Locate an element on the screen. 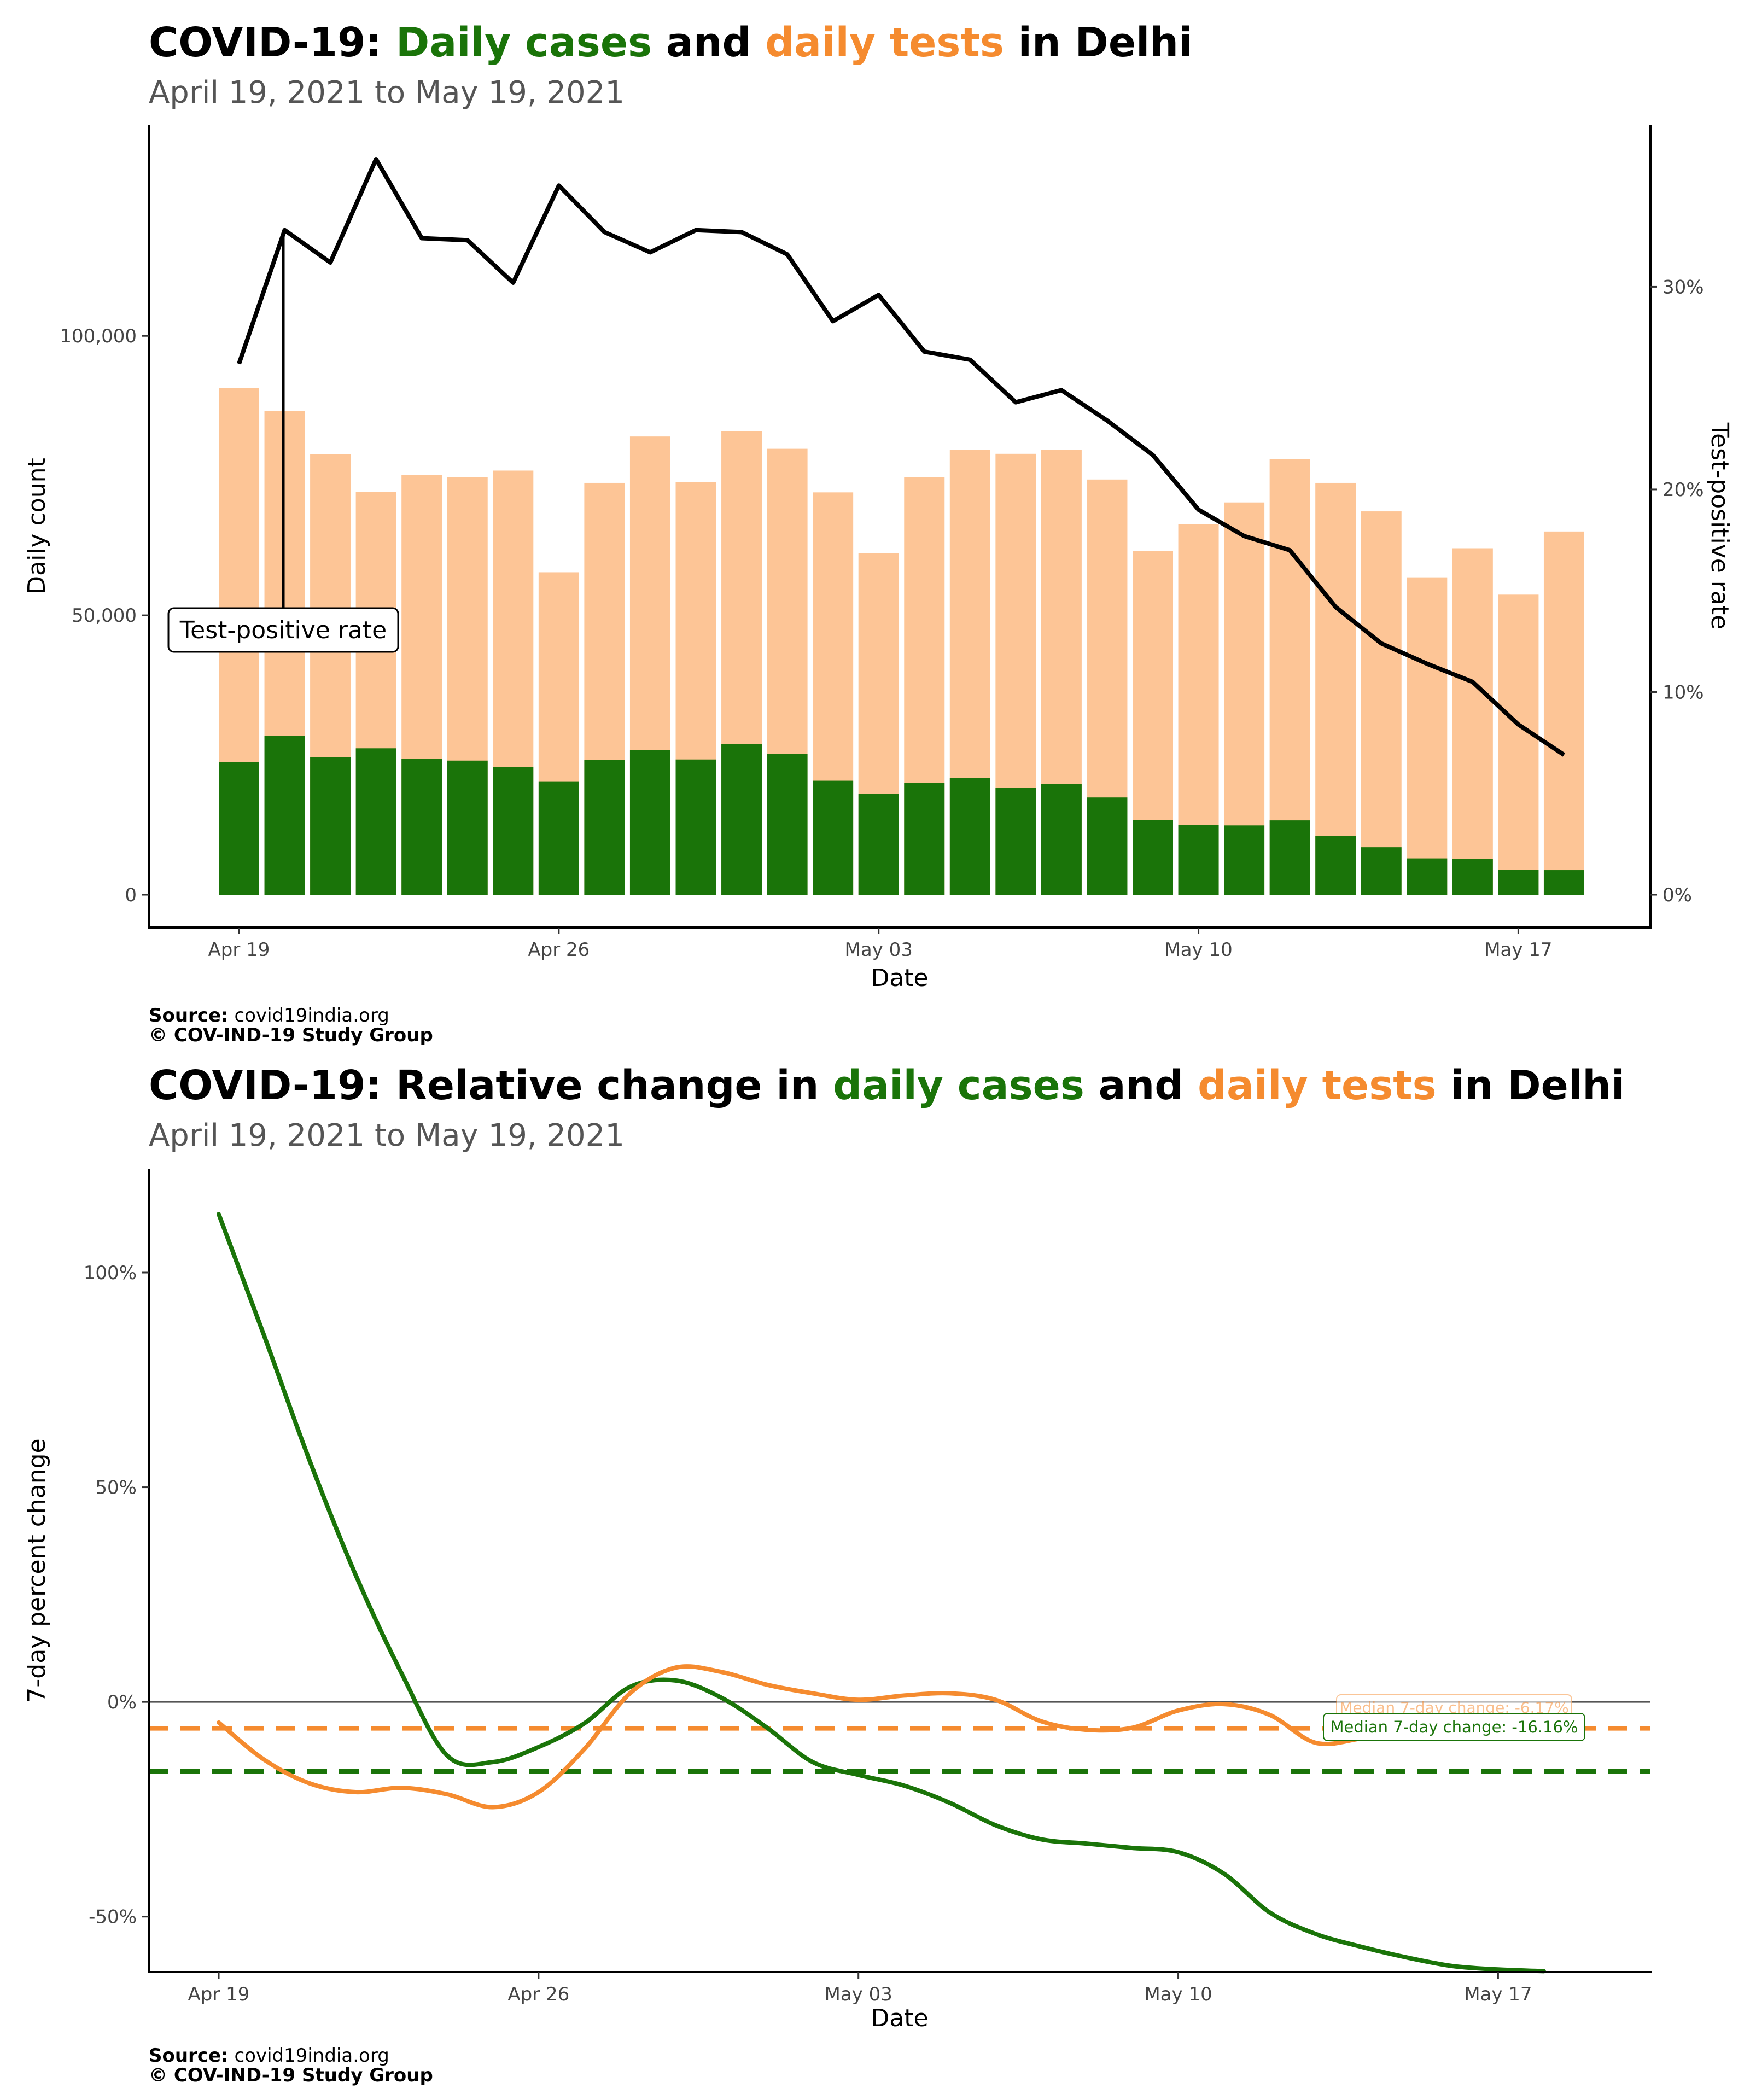 The image size is (1750, 2100). y2-tick-label: 30% is located at coordinates (1683, 287).